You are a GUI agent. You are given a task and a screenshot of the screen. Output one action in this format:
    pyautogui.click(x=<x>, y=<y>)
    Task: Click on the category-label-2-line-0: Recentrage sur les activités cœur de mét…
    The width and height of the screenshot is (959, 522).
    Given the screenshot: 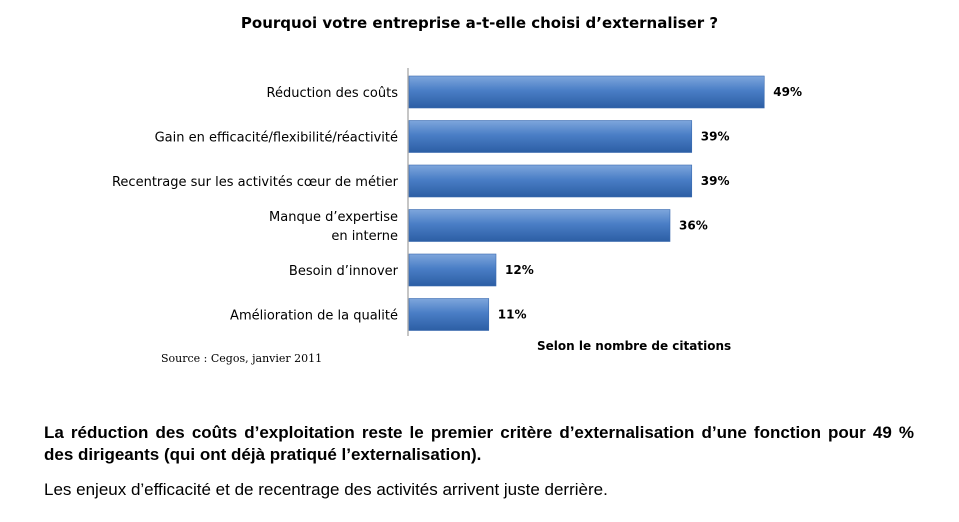 What is the action you would take?
    pyautogui.click(x=255, y=182)
    